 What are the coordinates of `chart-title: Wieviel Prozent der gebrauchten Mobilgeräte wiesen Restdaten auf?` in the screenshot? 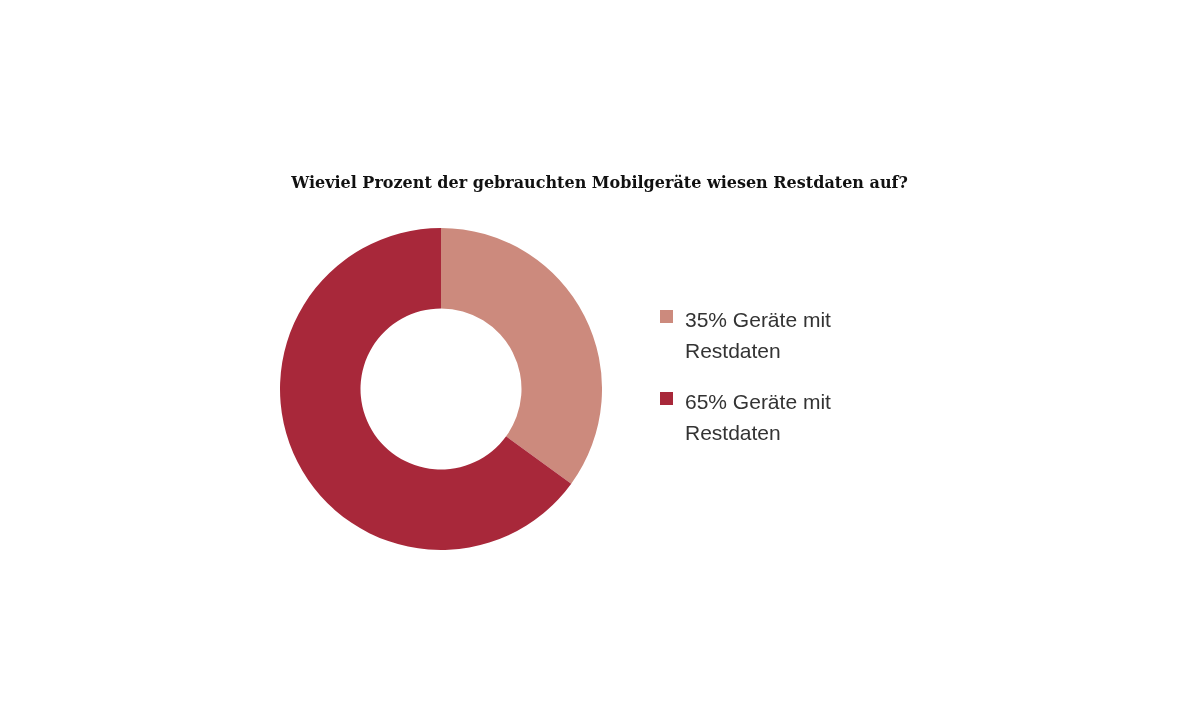 It's located at (599, 182).